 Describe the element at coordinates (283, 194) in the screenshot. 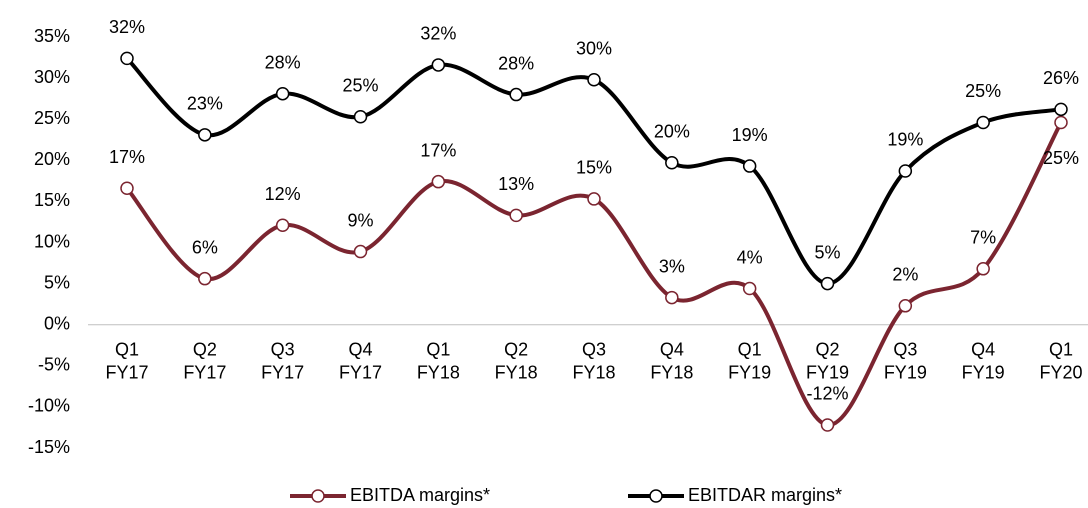

I see `data-label: 12%` at that location.